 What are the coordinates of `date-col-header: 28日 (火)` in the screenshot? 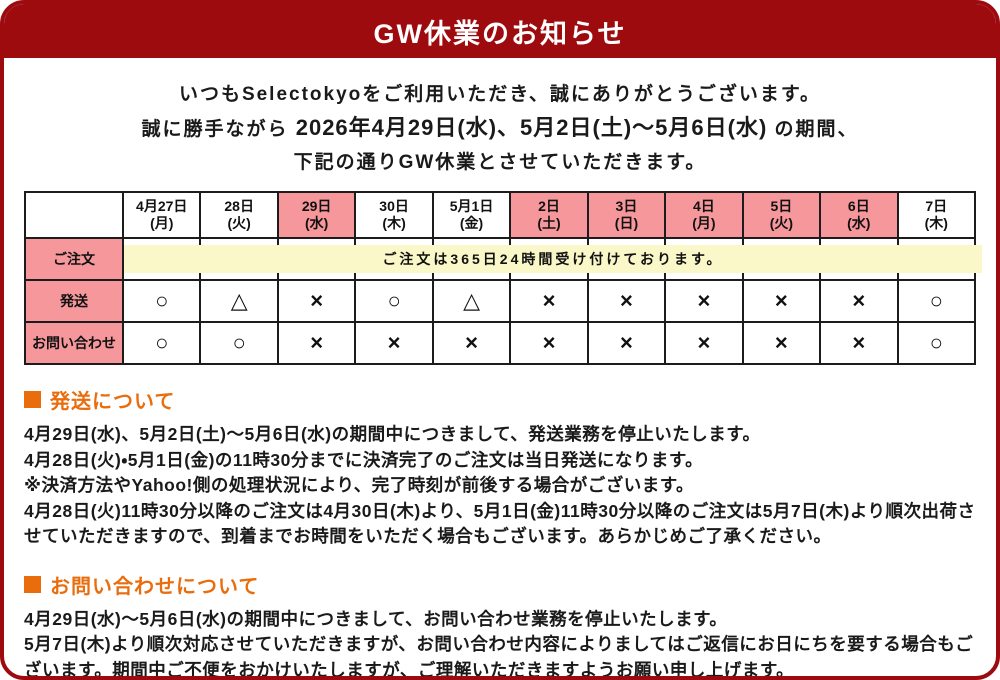 It's located at (239, 215).